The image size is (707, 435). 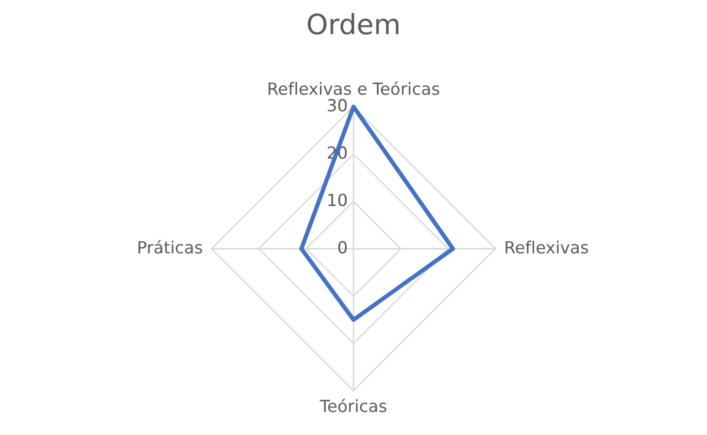 What do you see at coordinates (547, 247) in the screenshot?
I see `spoke-label: Reflexivas` at bounding box center [547, 247].